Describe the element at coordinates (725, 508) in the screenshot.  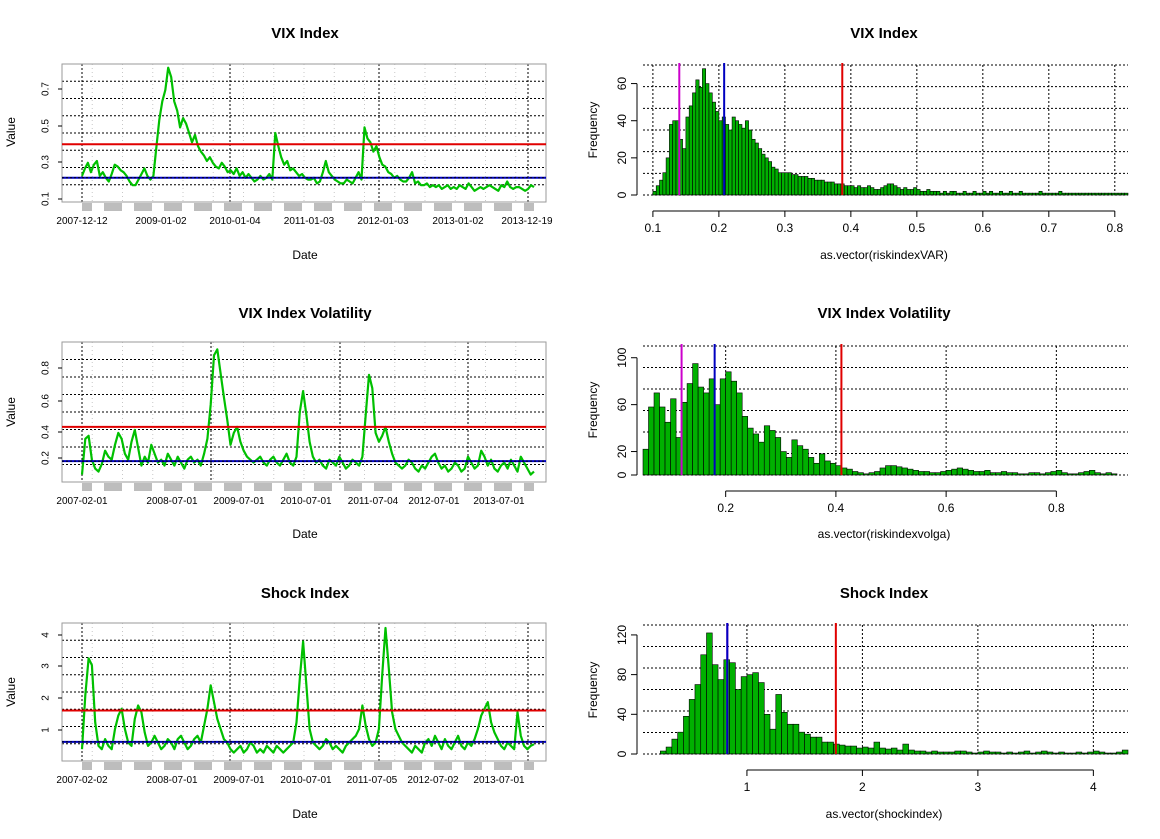
I see `x-tick-label: 0.2` at that location.